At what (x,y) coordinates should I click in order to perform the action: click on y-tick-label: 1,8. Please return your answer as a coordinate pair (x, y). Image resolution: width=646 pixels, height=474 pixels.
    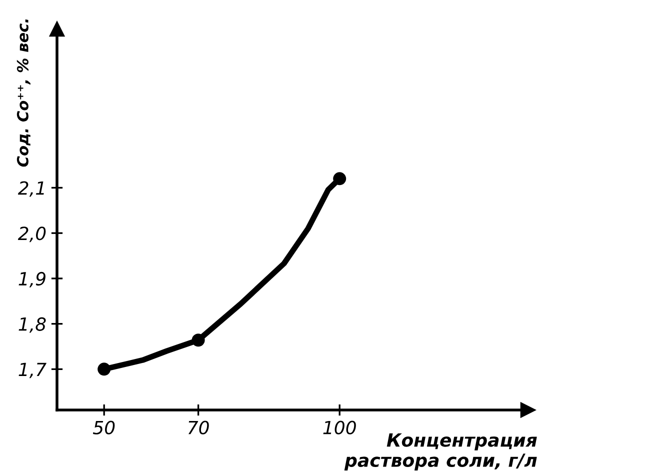
    Looking at the image, I should click on (32, 325).